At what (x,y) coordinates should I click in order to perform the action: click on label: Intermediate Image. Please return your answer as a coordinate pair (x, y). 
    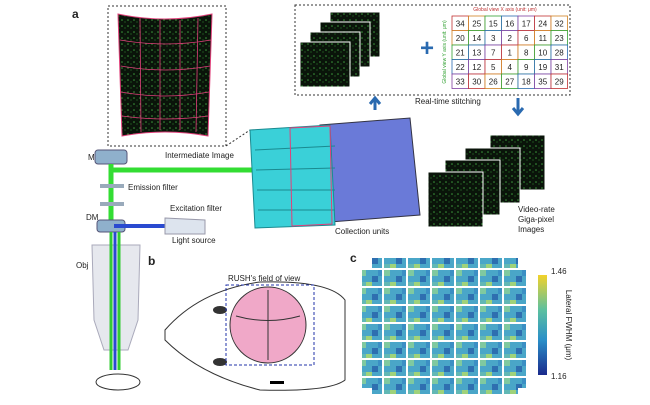
    Looking at the image, I should click on (199, 155).